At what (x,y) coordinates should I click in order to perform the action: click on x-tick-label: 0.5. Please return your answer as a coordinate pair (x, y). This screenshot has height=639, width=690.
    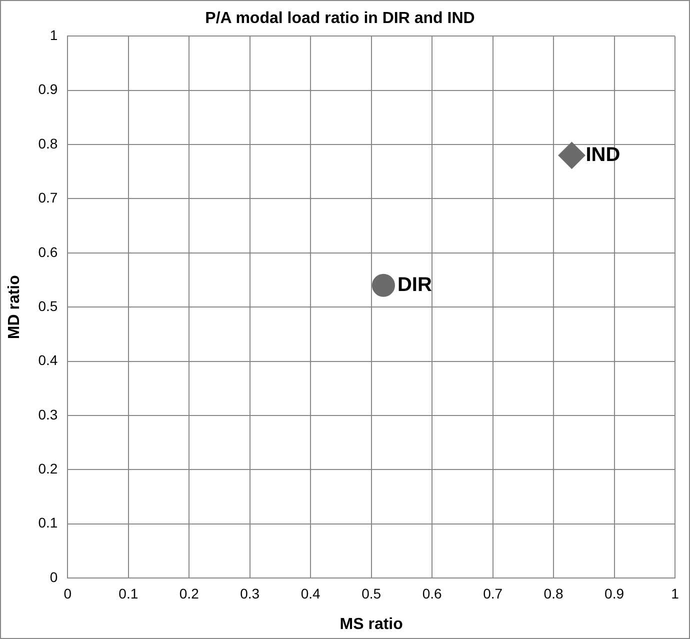
    Looking at the image, I should click on (372, 593).